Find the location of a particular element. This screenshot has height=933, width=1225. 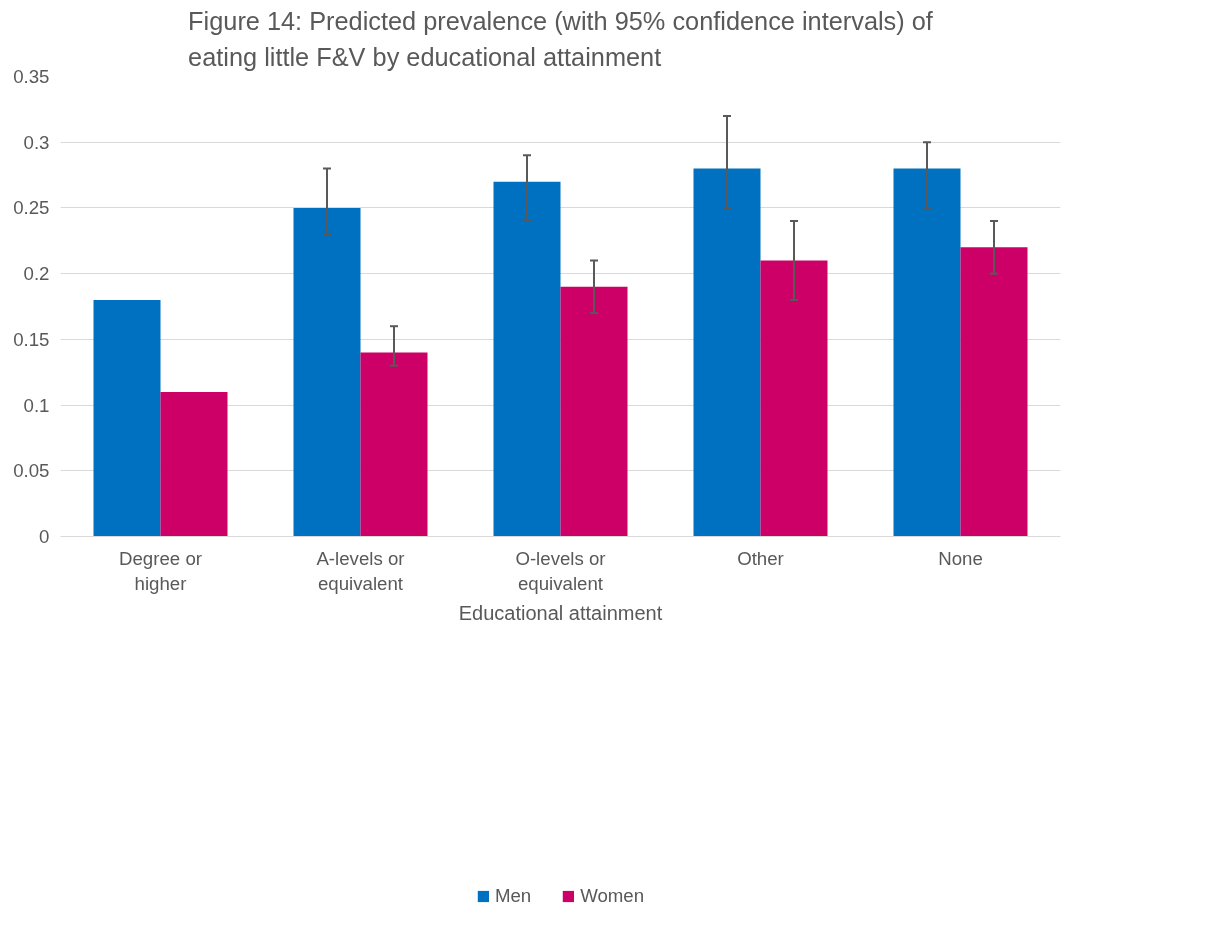

x-tick-label: Other is located at coordinates (760, 558).